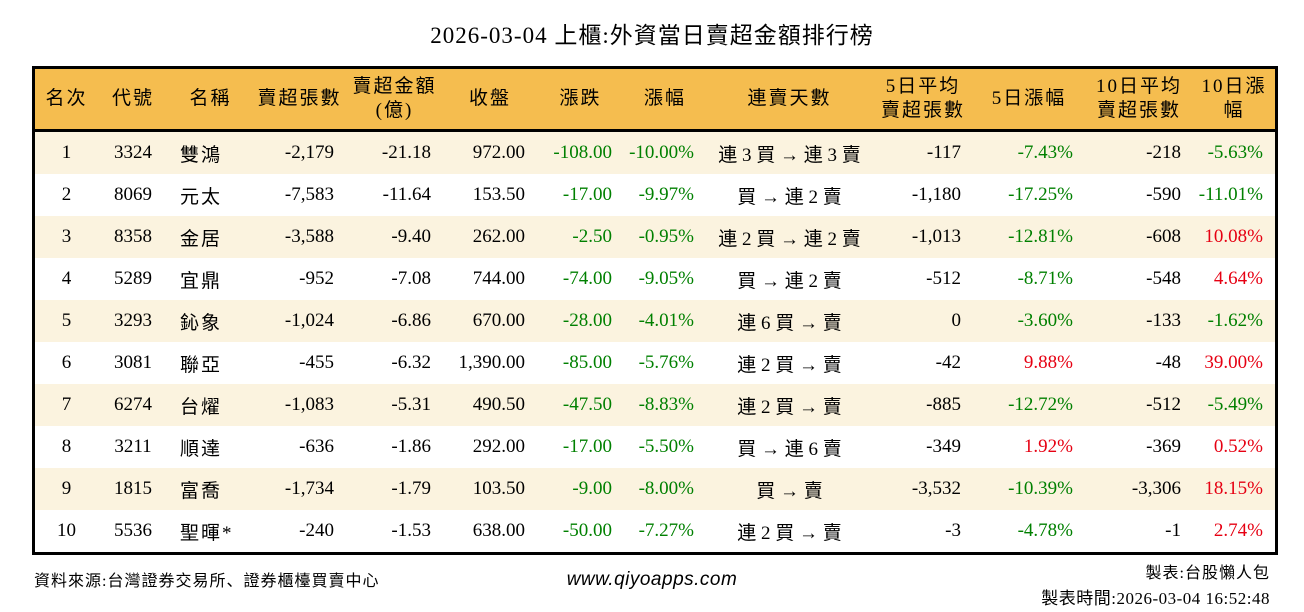  What do you see at coordinates (1048, 446) in the screenshot?
I see `cell-pct5: 1.92%` at bounding box center [1048, 446].